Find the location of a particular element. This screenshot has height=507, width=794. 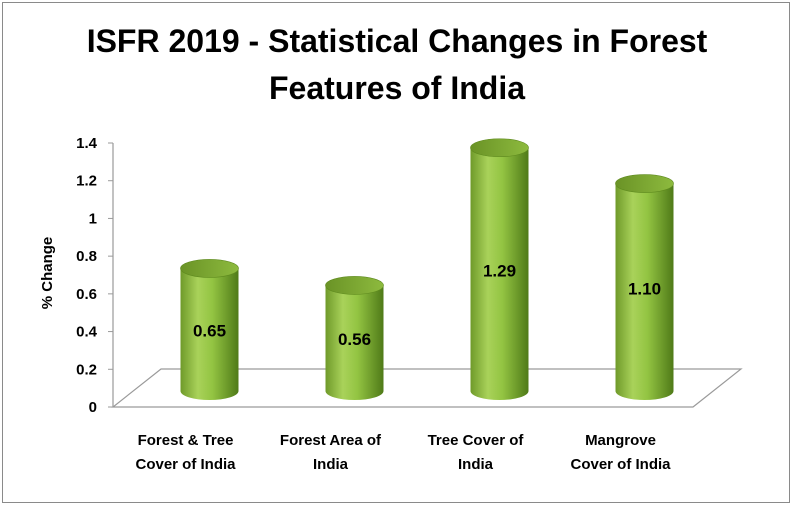

category-label: Tree Cover of is located at coordinates (476, 440).